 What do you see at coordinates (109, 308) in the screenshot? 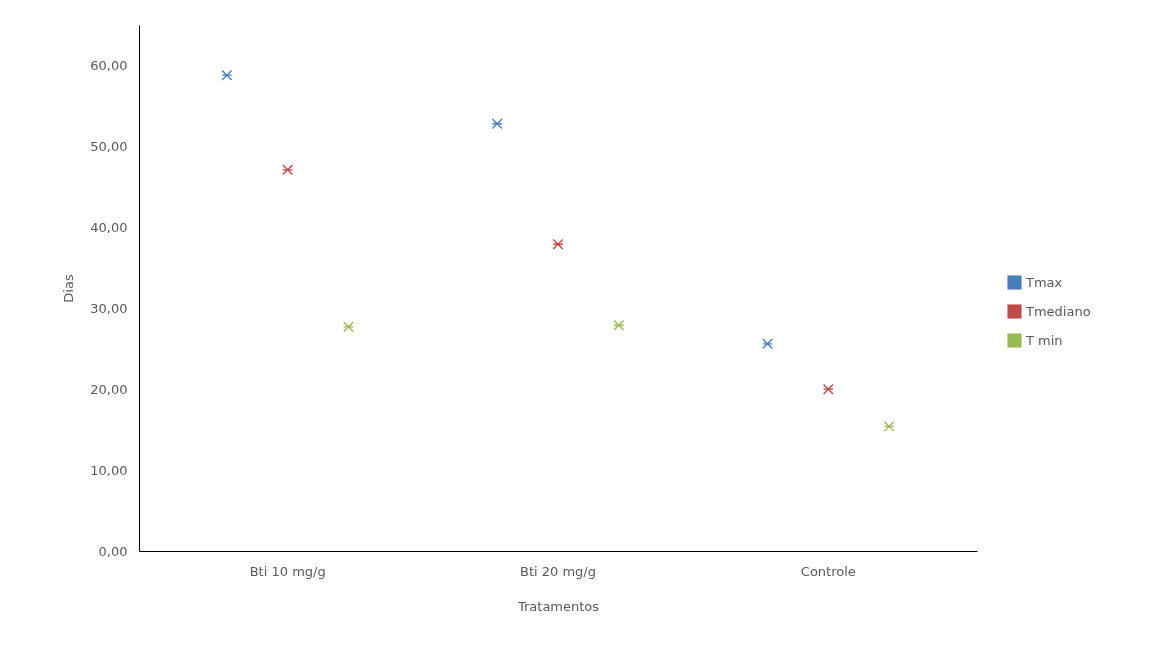
I see `y-tick-label: 30,00` at bounding box center [109, 308].